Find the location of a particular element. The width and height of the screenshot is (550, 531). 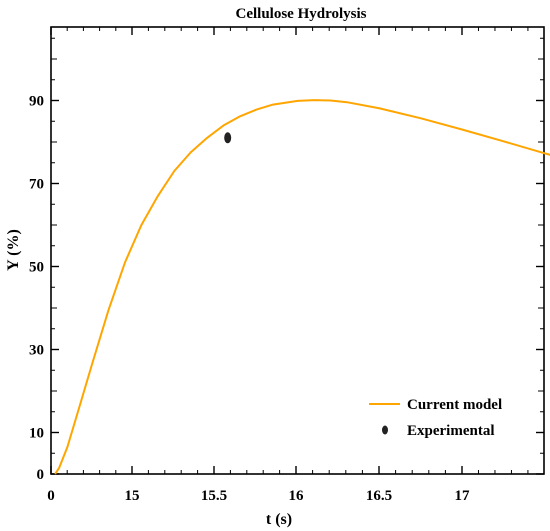

y-tick-label: 50 is located at coordinates (36, 268).